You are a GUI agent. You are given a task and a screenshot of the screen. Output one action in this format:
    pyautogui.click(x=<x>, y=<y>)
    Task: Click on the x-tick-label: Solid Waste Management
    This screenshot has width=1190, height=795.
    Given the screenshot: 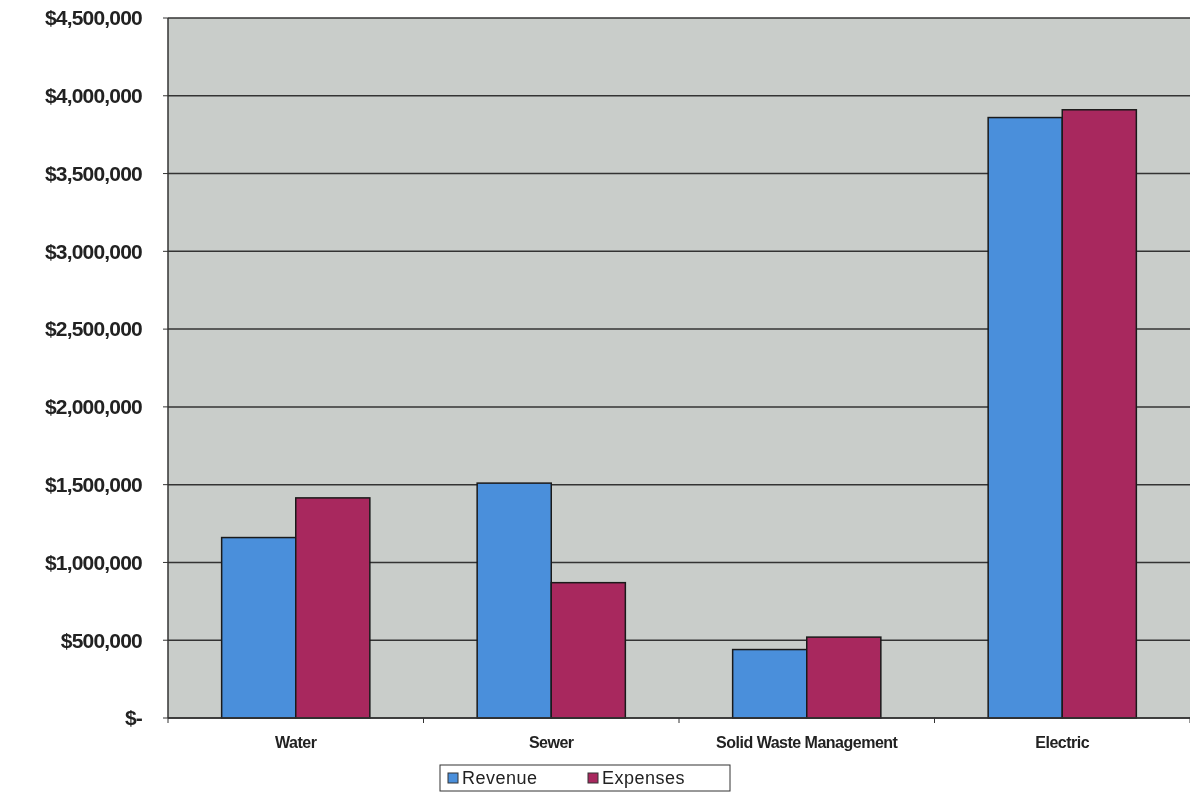 What is the action you would take?
    pyautogui.click(x=807, y=742)
    